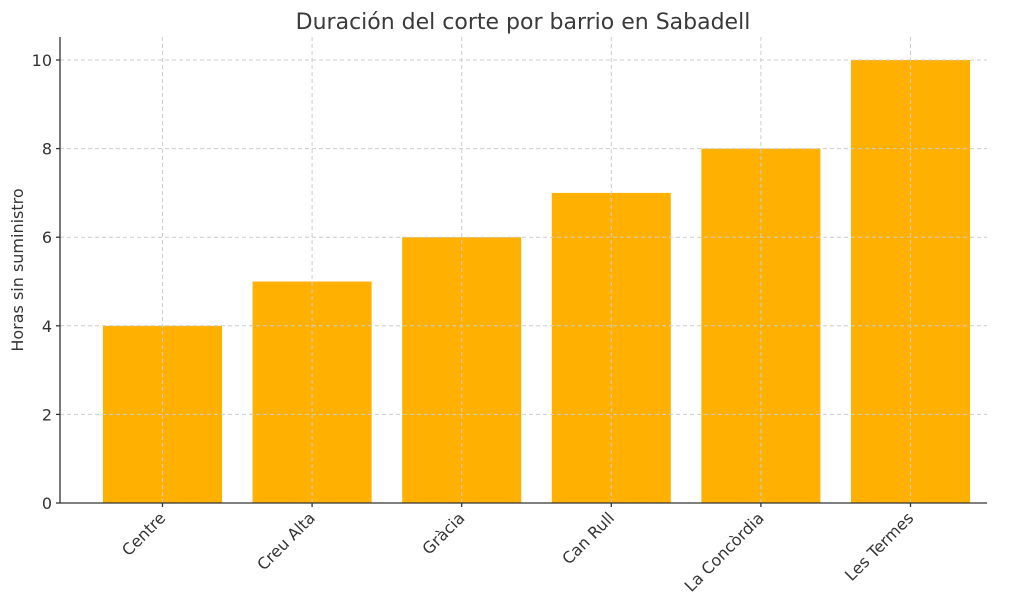 Image resolution: width=1024 pixels, height=610 pixels. Describe the element at coordinates (286, 541) in the screenshot. I see `x-tick-label: Creu Alta` at that location.